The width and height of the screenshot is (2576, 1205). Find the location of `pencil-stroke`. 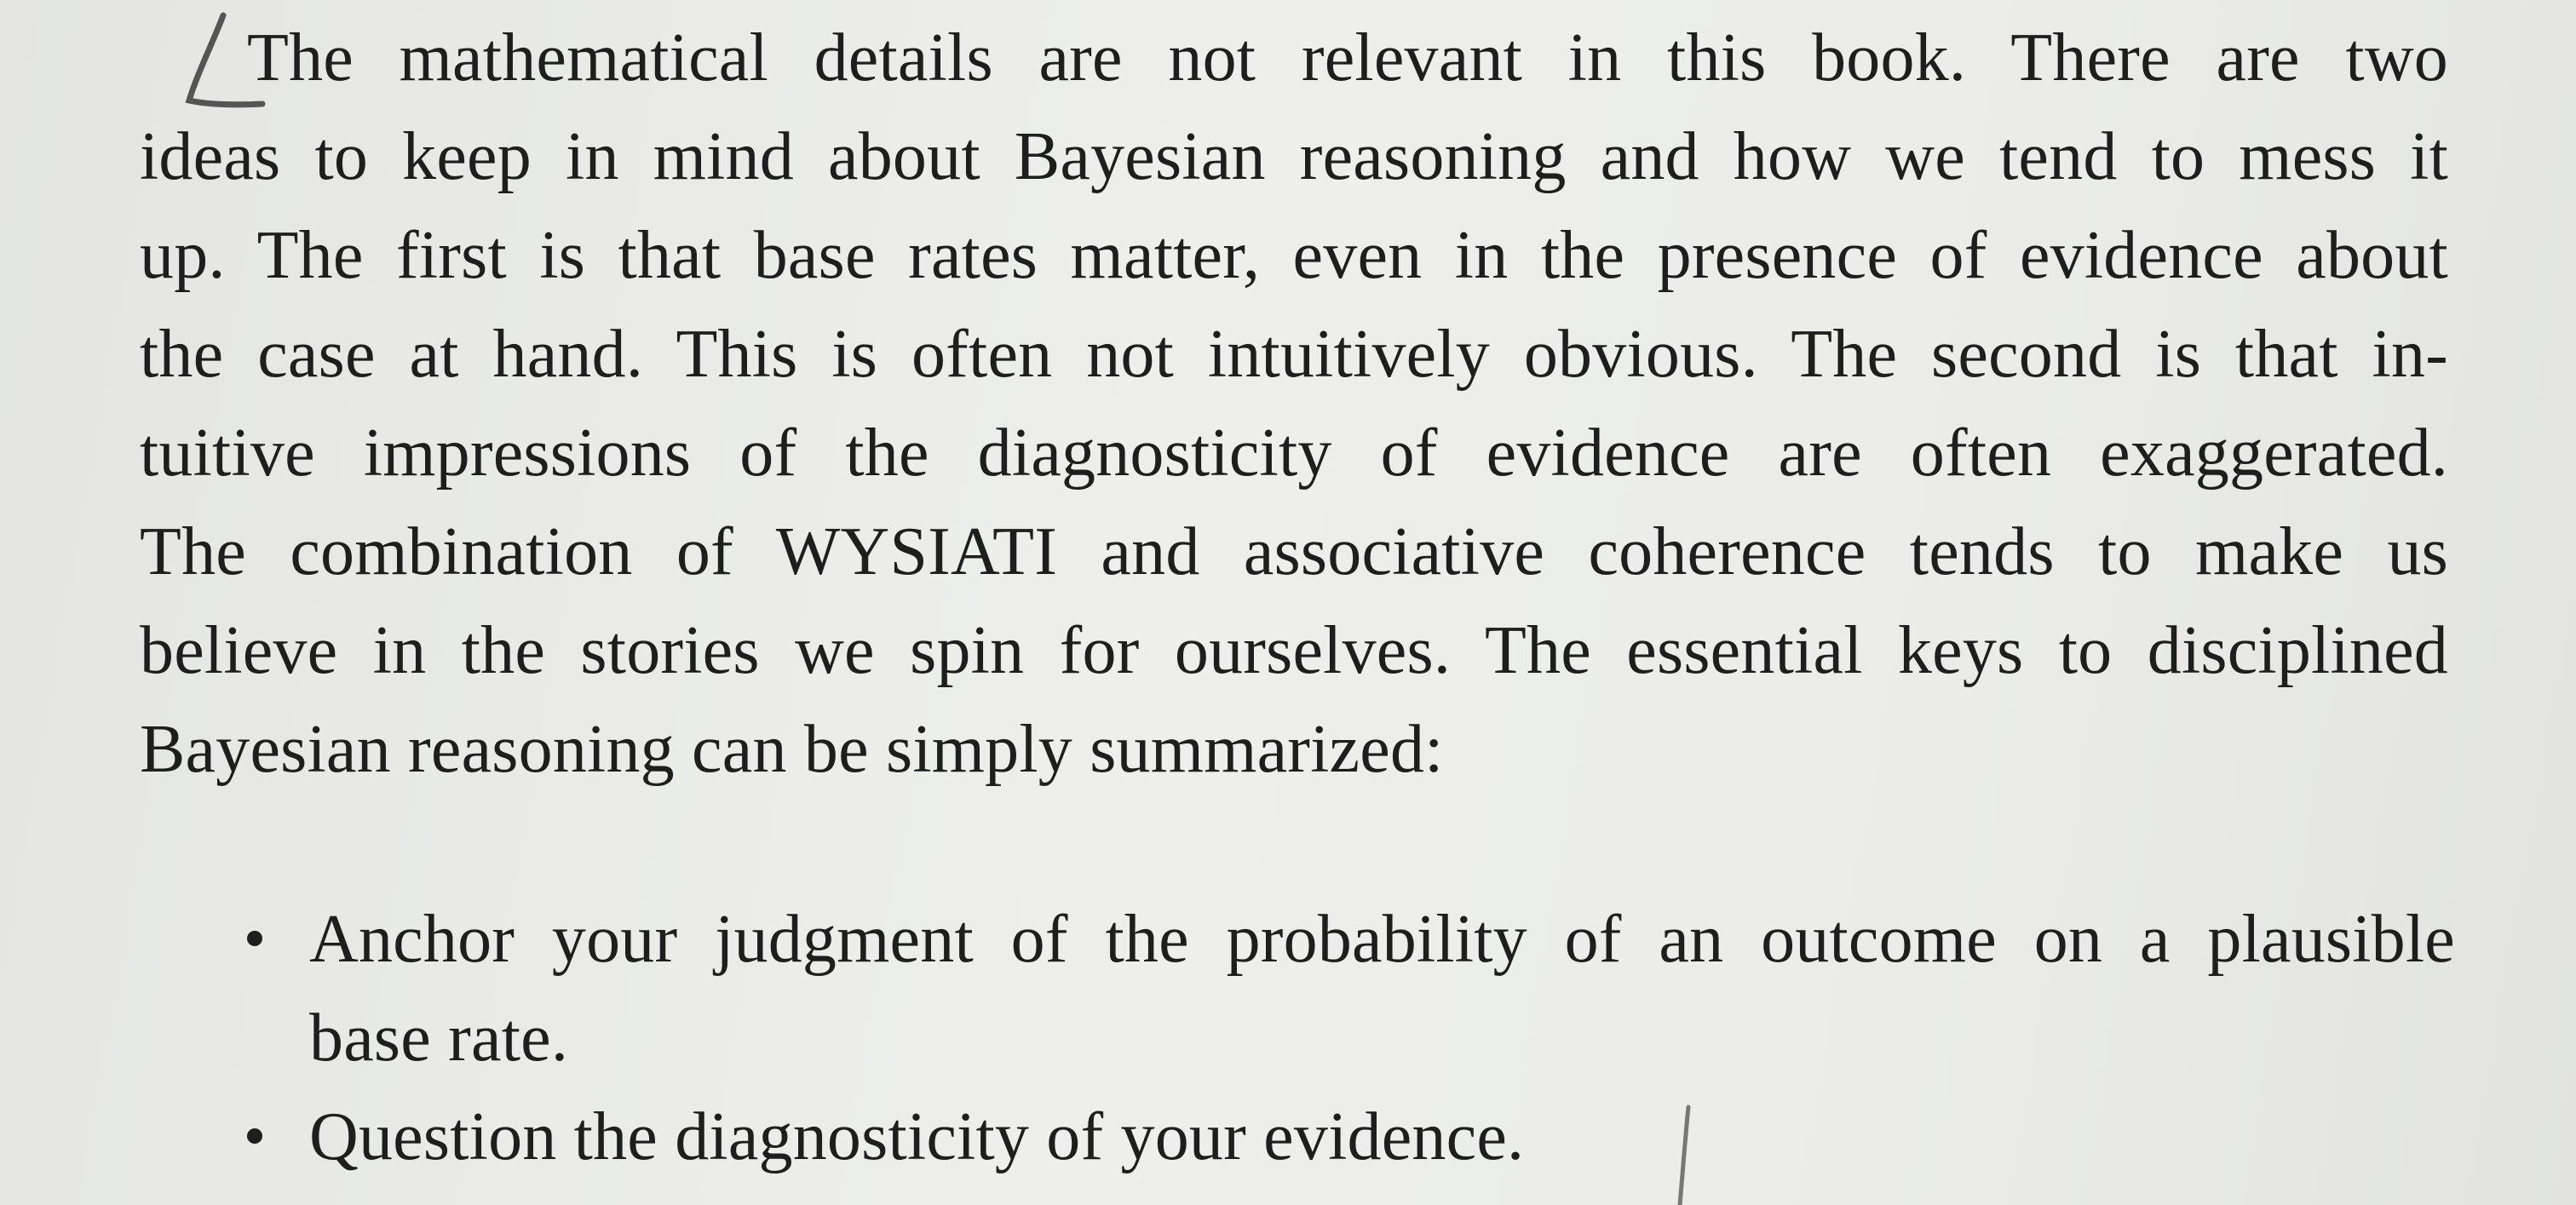

pencil-stroke is located at coordinates (1684, 1155).